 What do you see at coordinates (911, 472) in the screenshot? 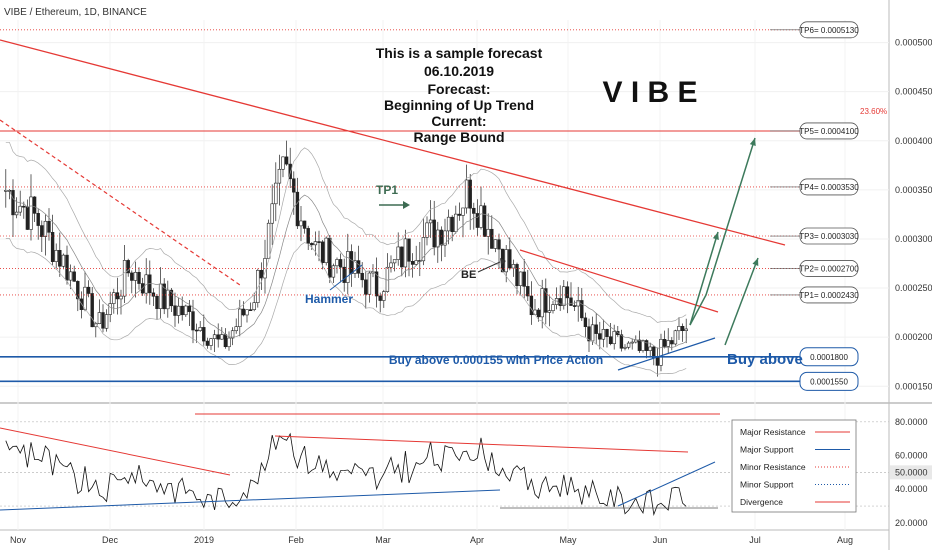
I see `rsi-tick-label: 50.0000` at bounding box center [911, 472].